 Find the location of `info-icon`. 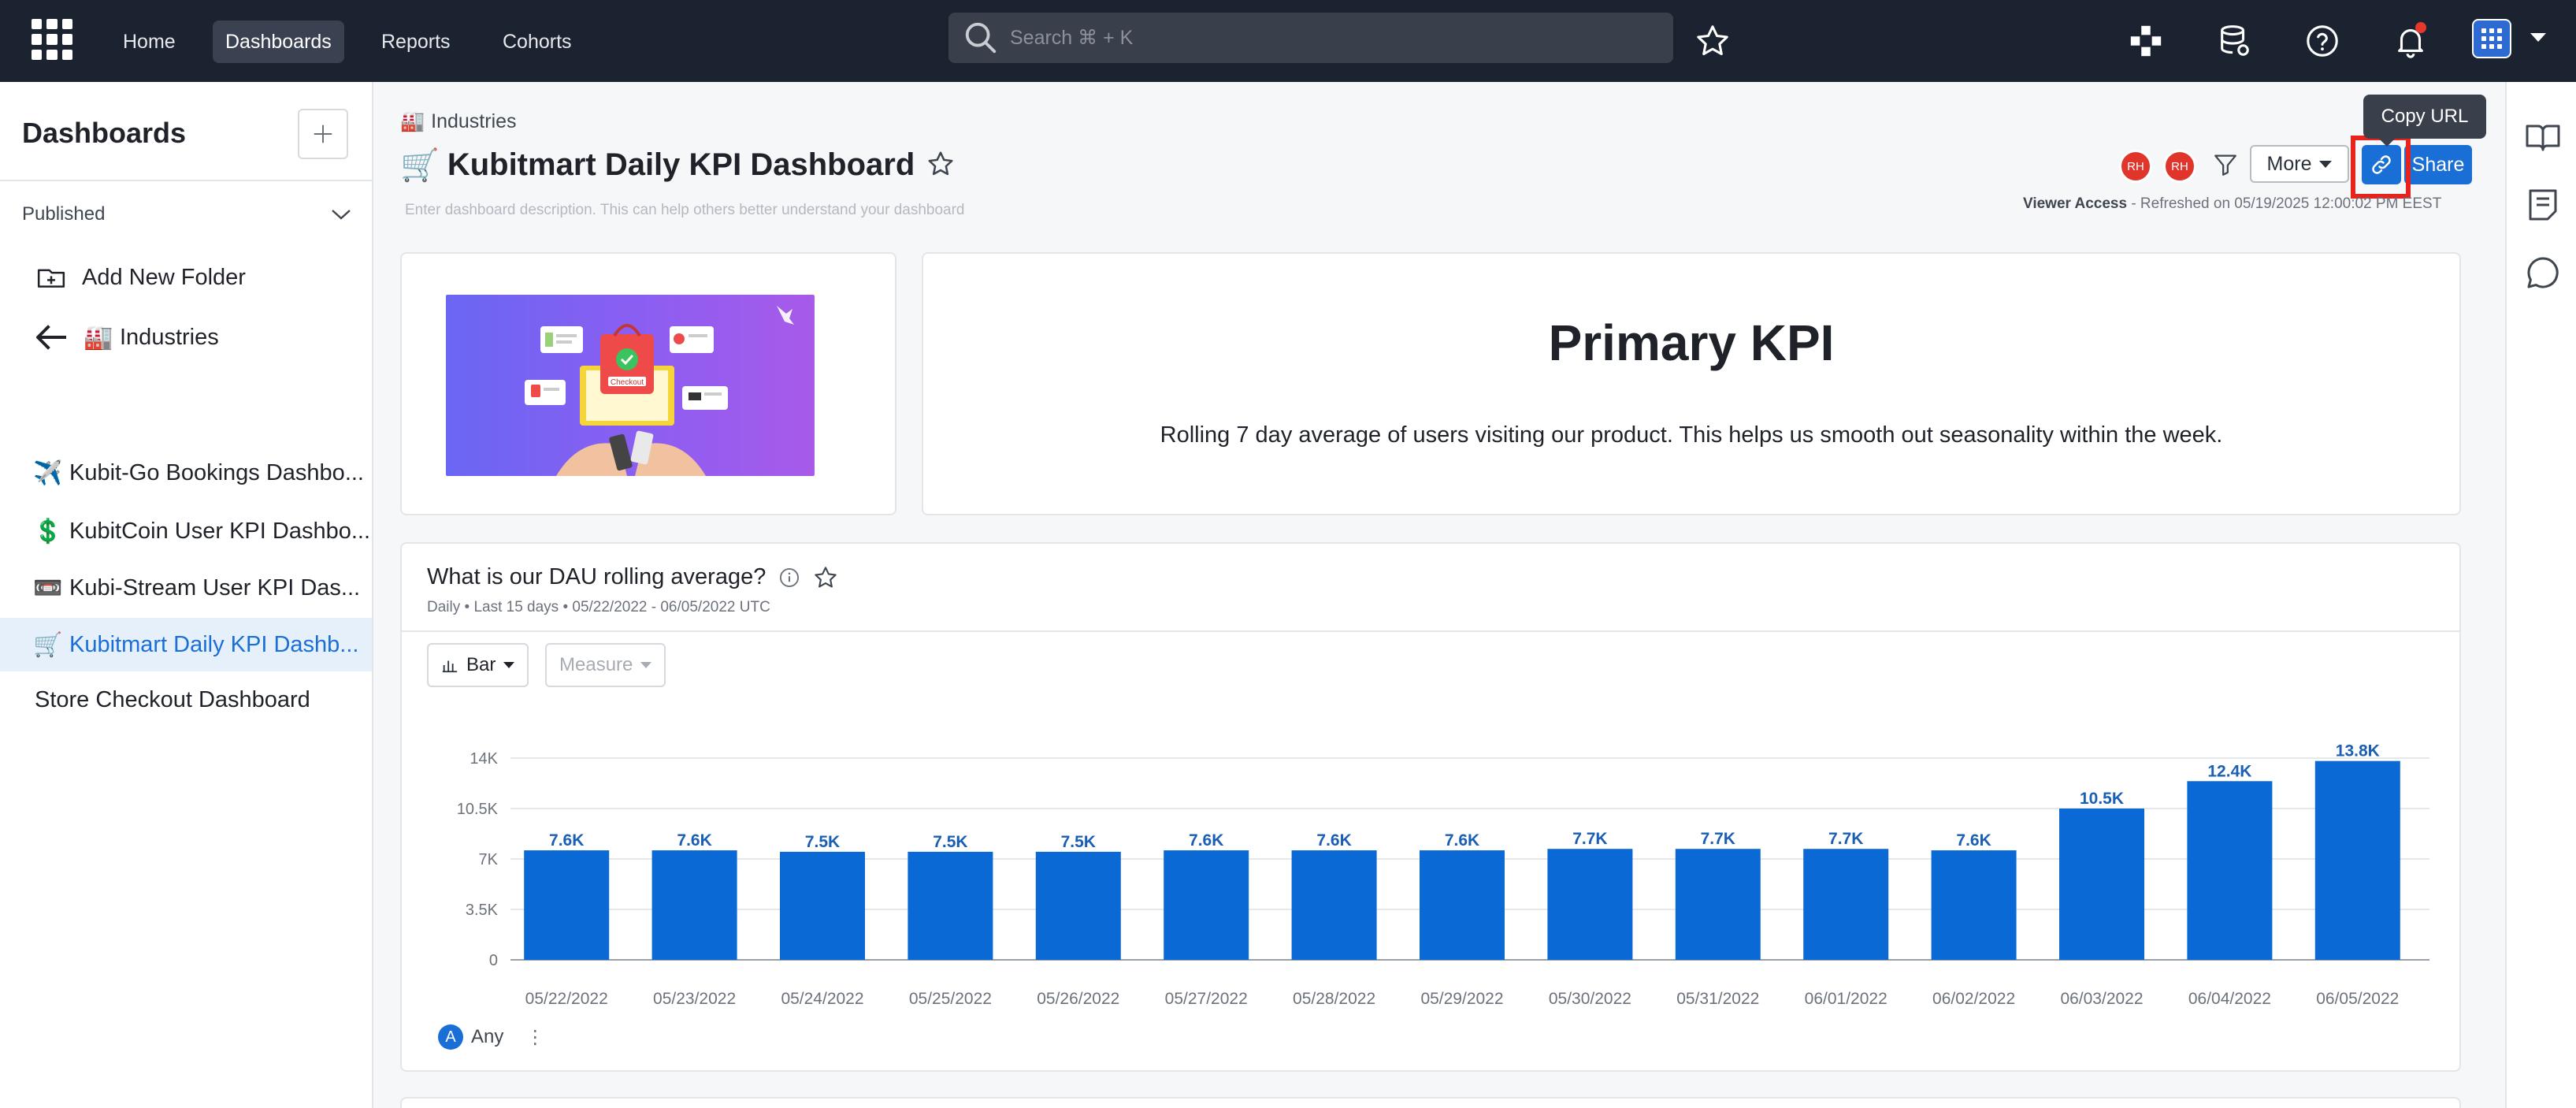

info-icon is located at coordinates (789, 578).